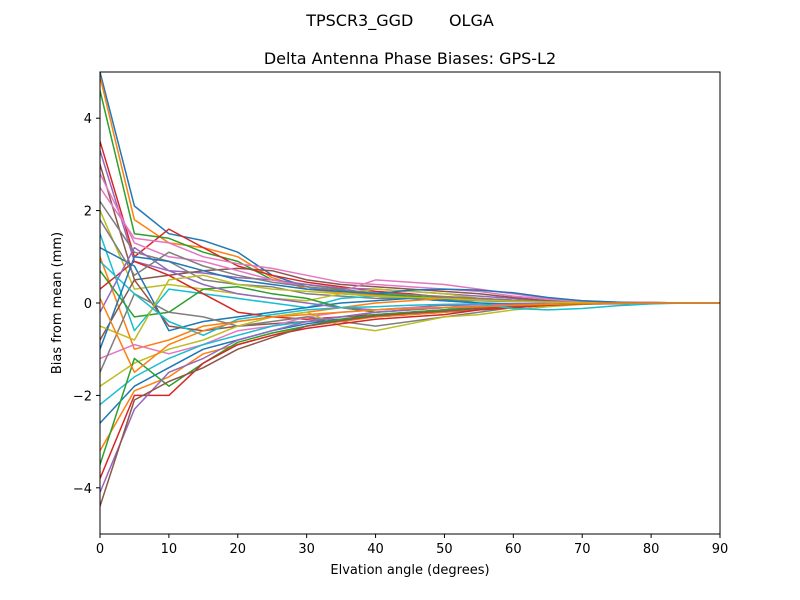 This screenshot has height=600, width=800. I want to click on x-axis: 0 10 20 30 40 50 60 70 80 90, so click(412, 545).